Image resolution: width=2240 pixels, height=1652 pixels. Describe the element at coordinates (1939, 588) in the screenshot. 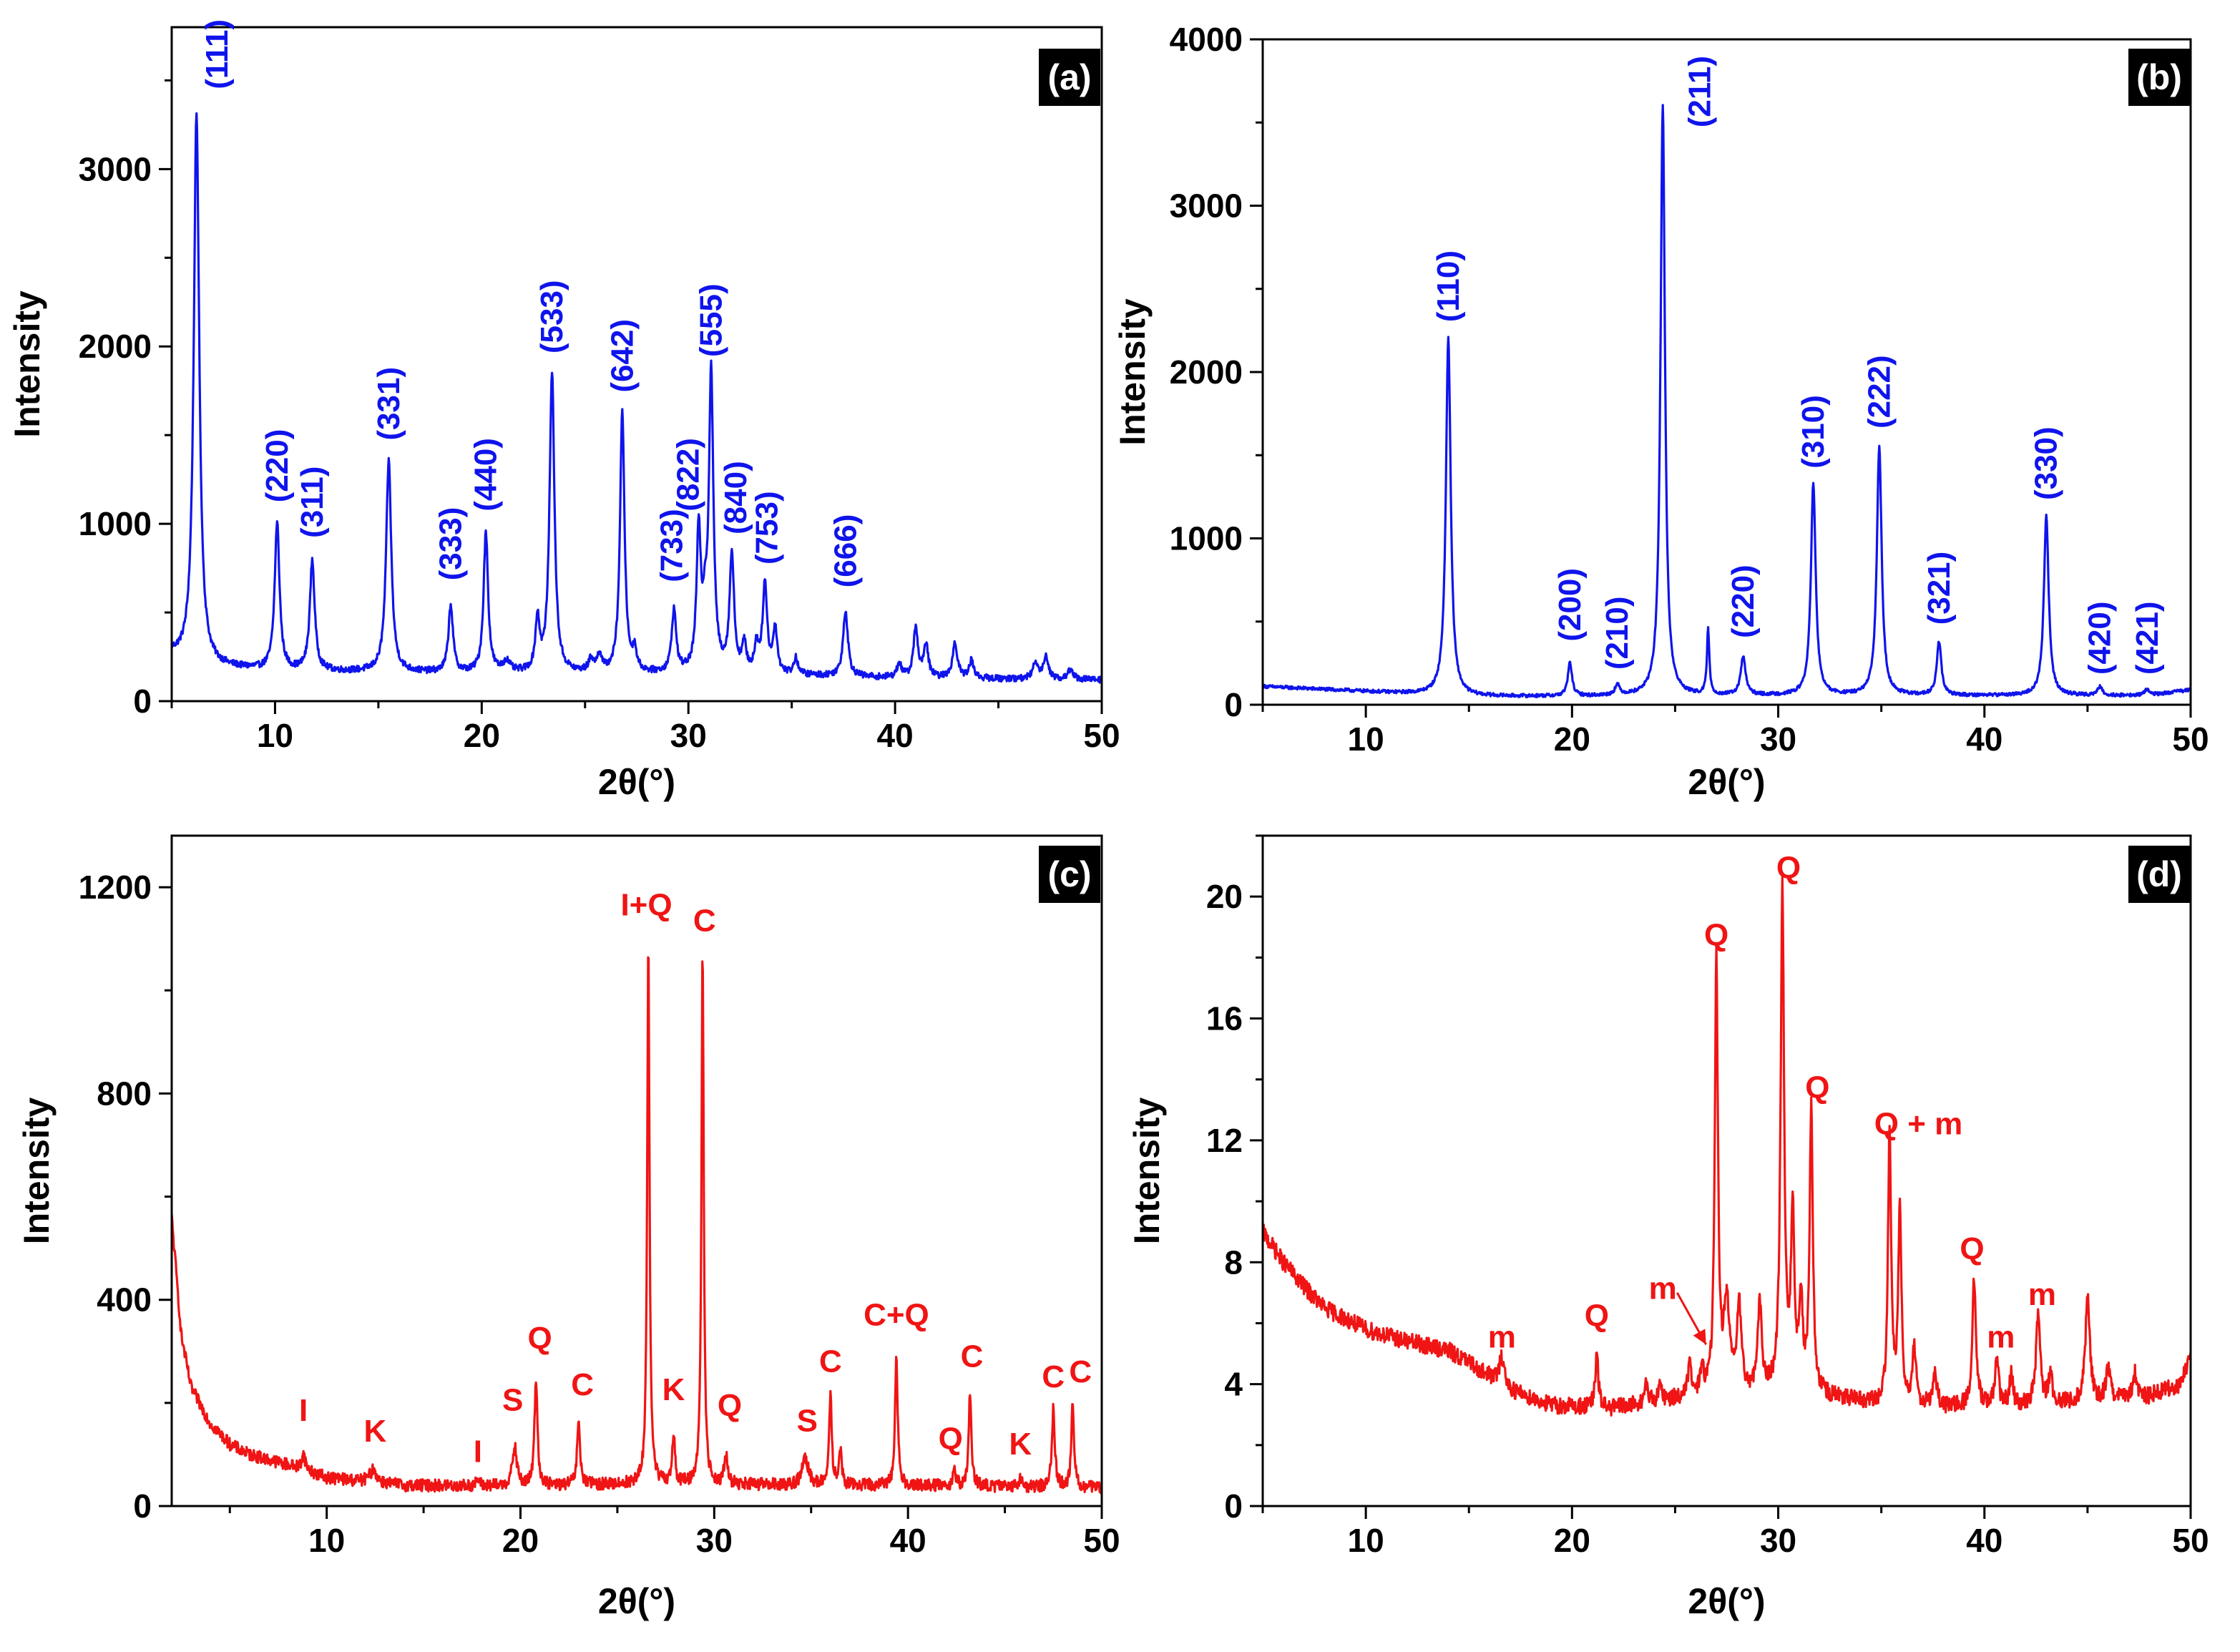

I see `peak-annotation: (321)` at that location.